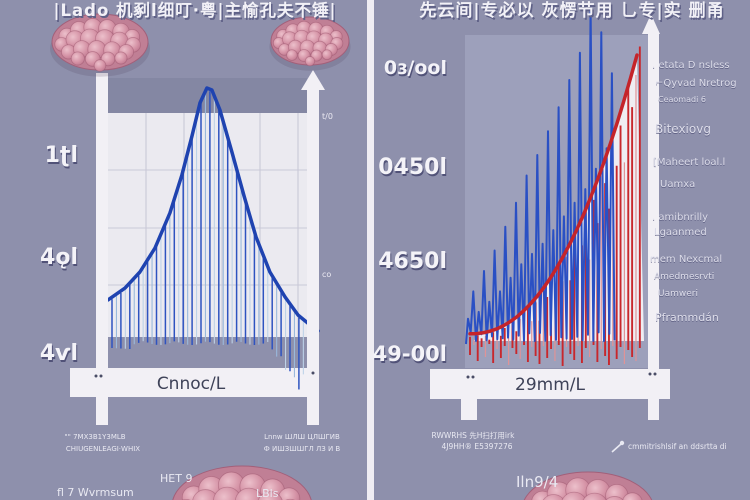 Image resolution: width=750 pixels, height=500 pixels. I want to click on berry-top-right, so click(310, 43).